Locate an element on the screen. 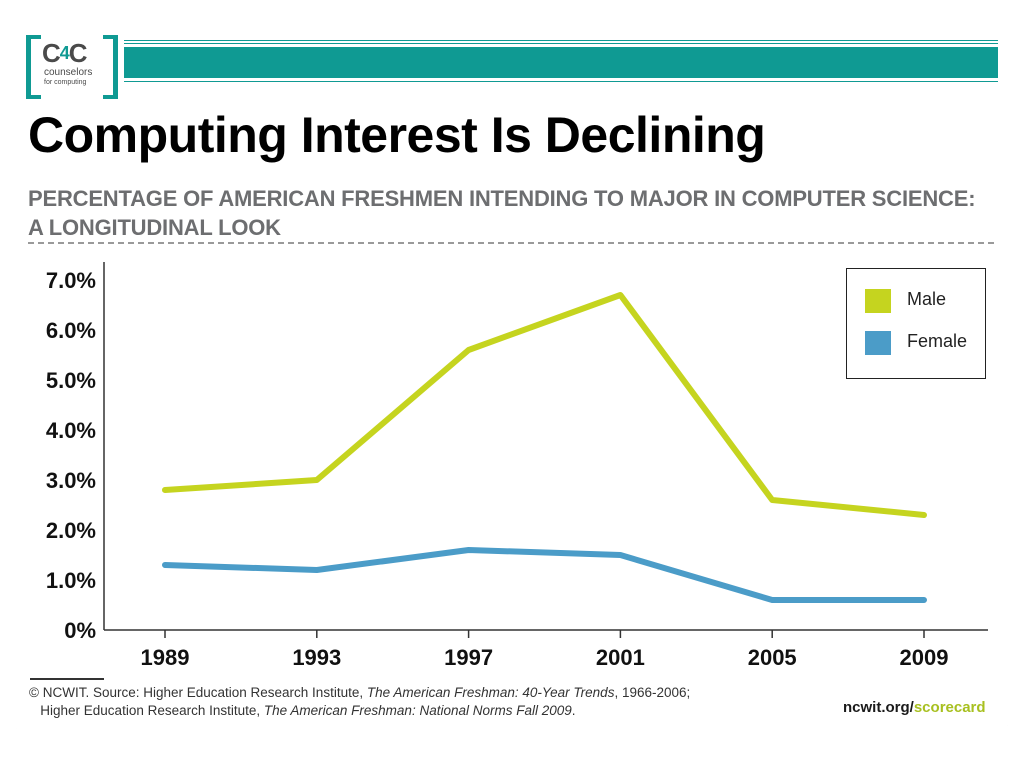 The height and width of the screenshot is (768, 1024). x-tick-label: 2005 is located at coordinates (772, 657).